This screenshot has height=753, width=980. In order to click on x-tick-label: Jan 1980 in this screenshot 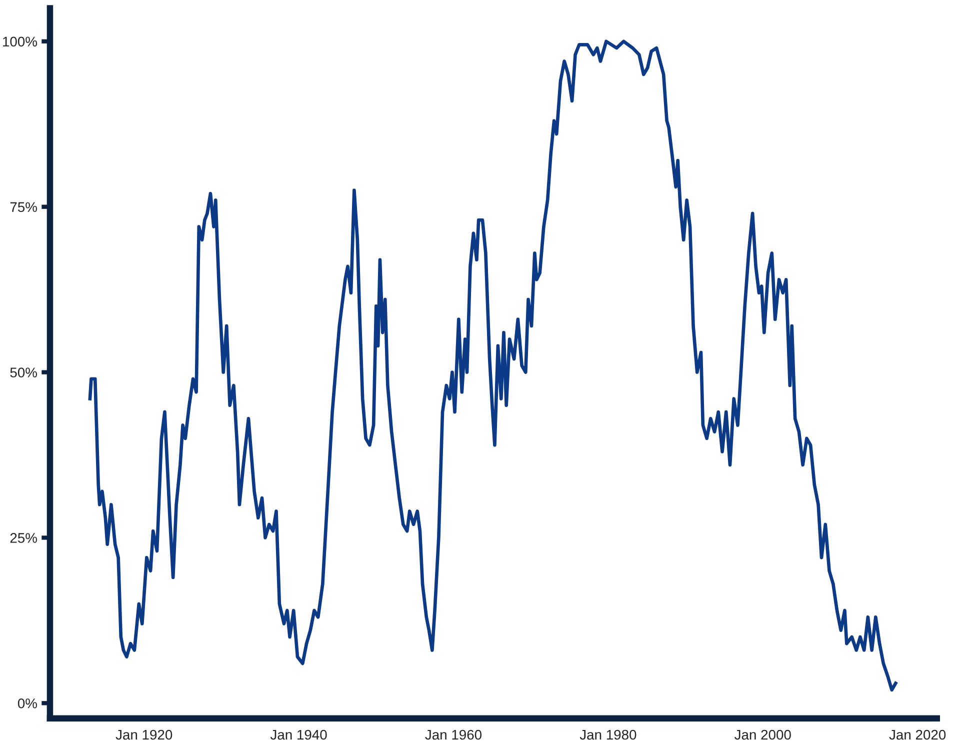, I will do `click(608, 735)`.